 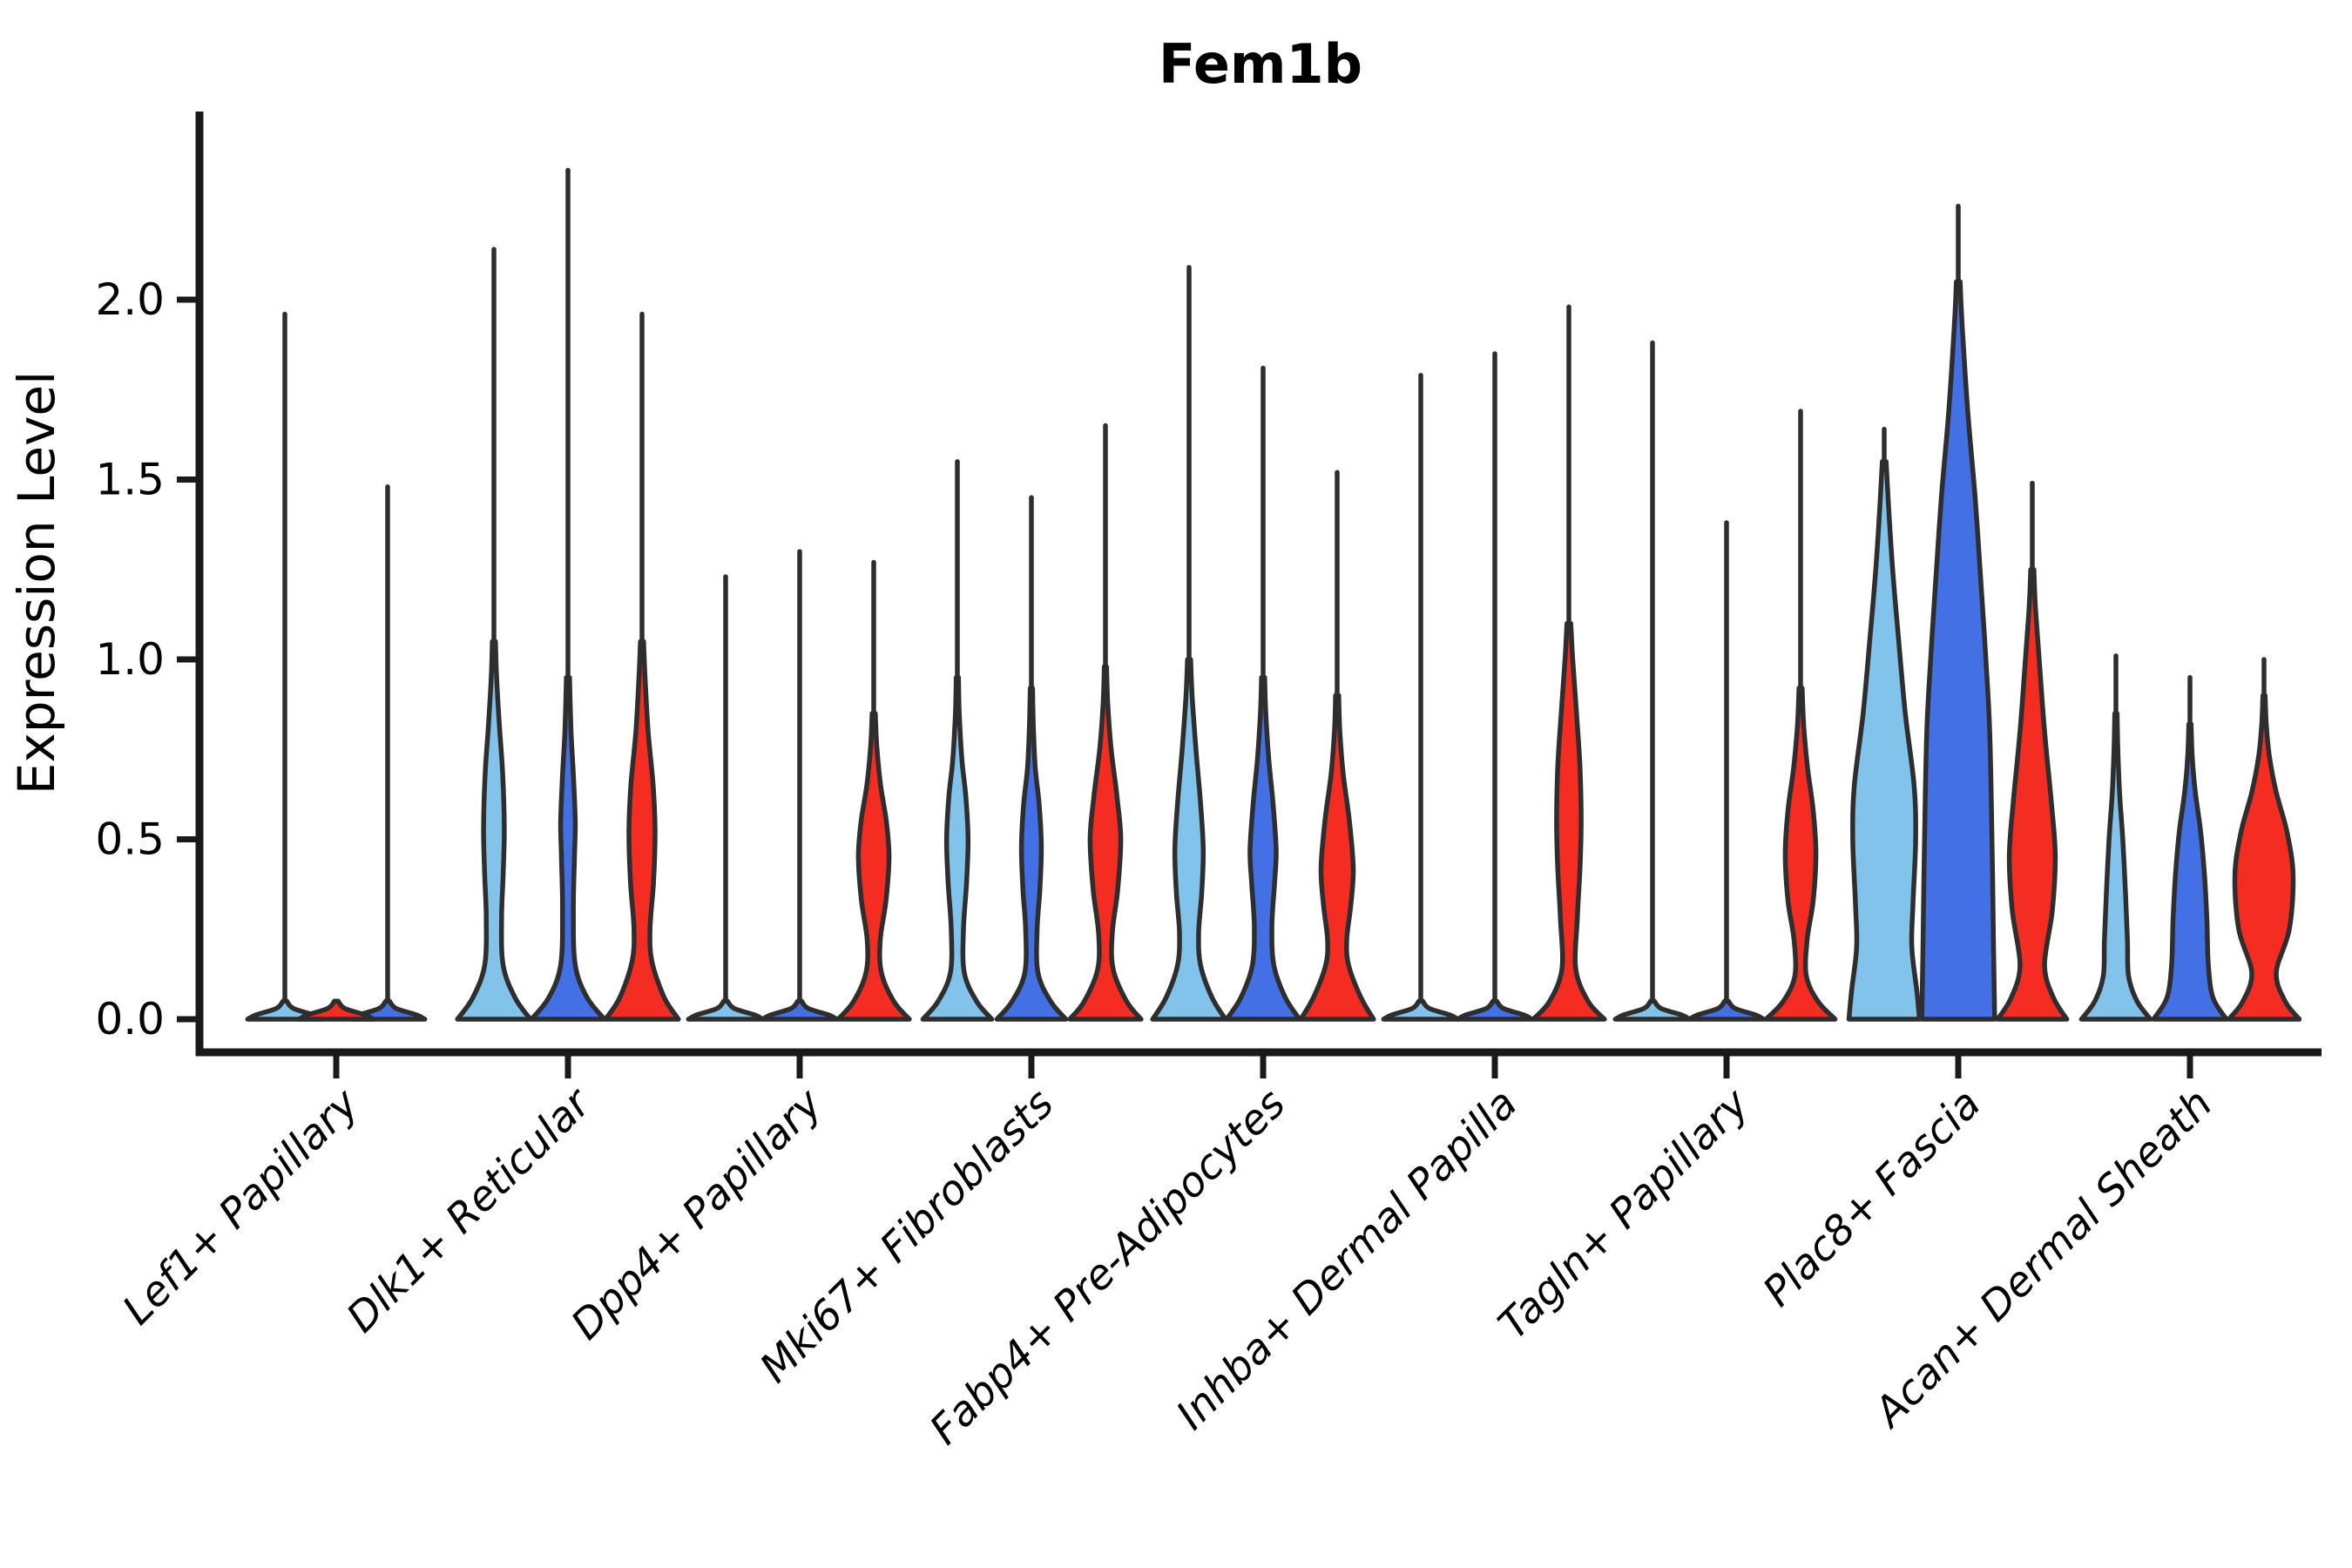 I want to click on y-axis-label: Expression Level, so click(x=36, y=582).